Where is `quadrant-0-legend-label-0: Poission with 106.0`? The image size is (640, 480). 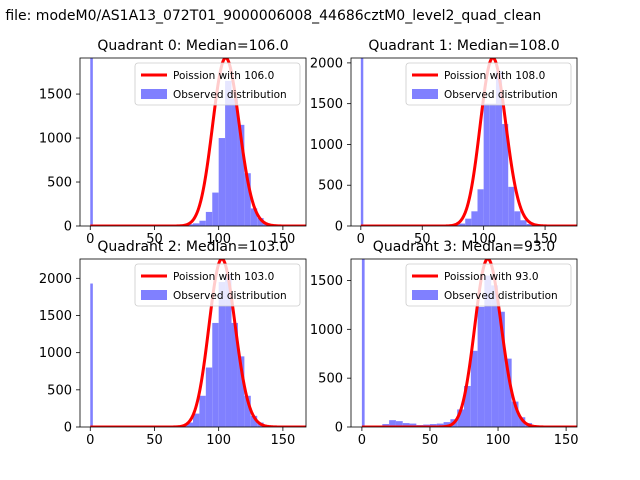
quadrant-0-legend-label-0: Poission with 106.0 is located at coordinates (223, 76).